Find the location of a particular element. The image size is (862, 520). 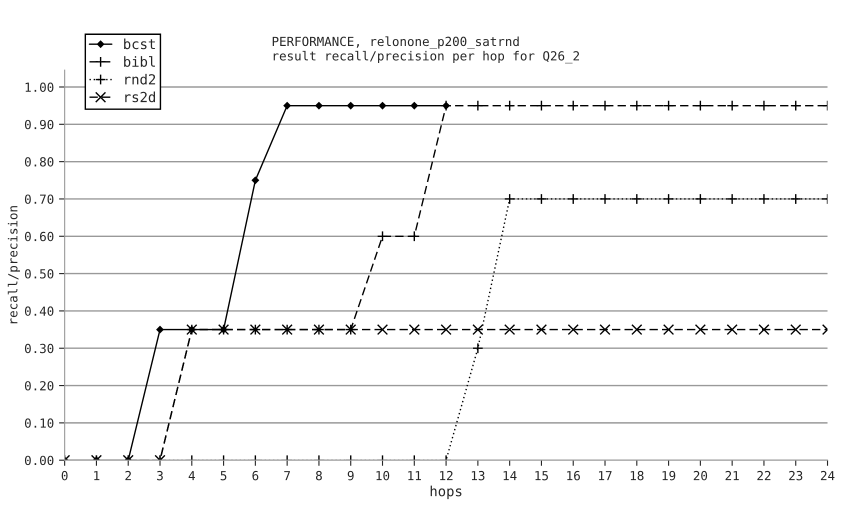

x-tick-label: 12 is located at coordinates (446, 475).